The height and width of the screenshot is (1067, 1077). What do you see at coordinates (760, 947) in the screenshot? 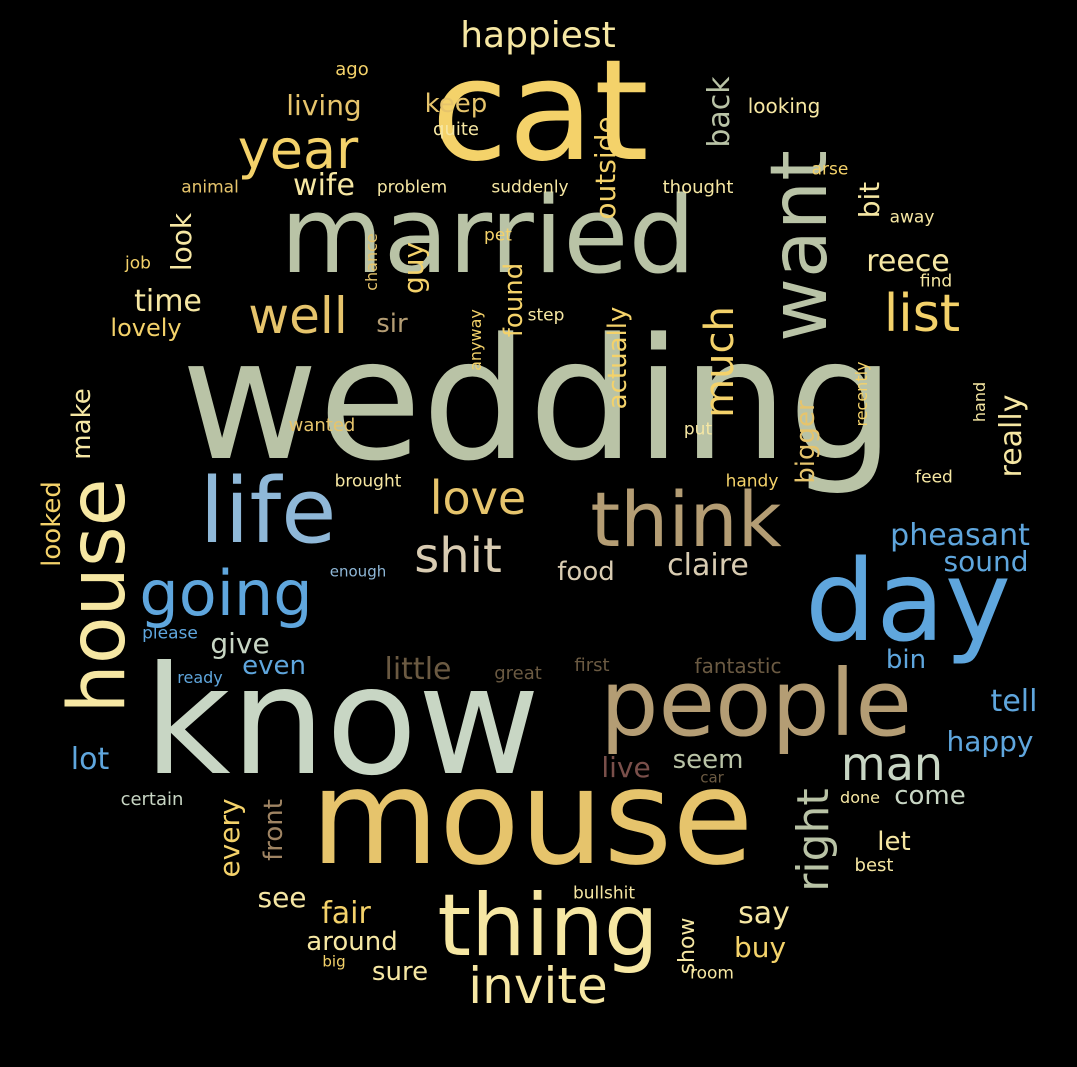
I see `word-buy: buy` at bounding box center [760, 947].